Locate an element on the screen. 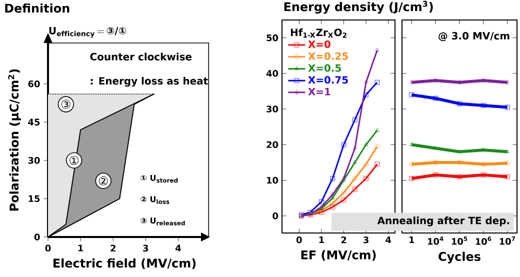  annotation: Counter clockwise is located at coordinates (141, 56).